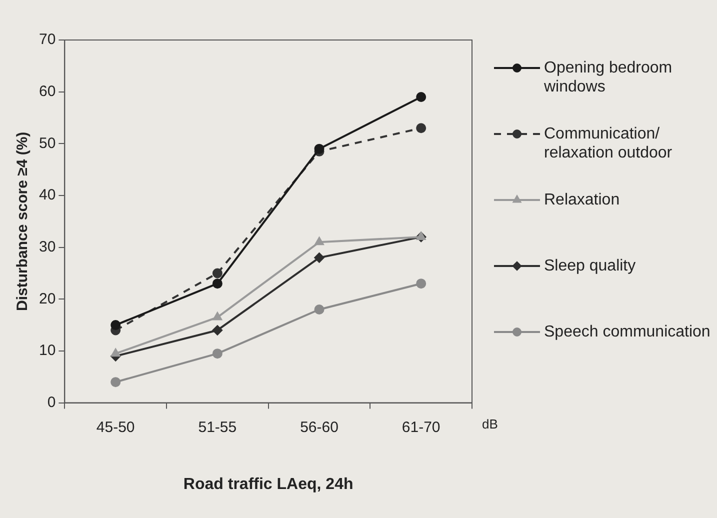 The height and width of the screenshot is (518, 717). What do you see at coordinates (582, 199) in the screenshot?
I see `legend-label: Relaxation` at bounding box center [582, 199].